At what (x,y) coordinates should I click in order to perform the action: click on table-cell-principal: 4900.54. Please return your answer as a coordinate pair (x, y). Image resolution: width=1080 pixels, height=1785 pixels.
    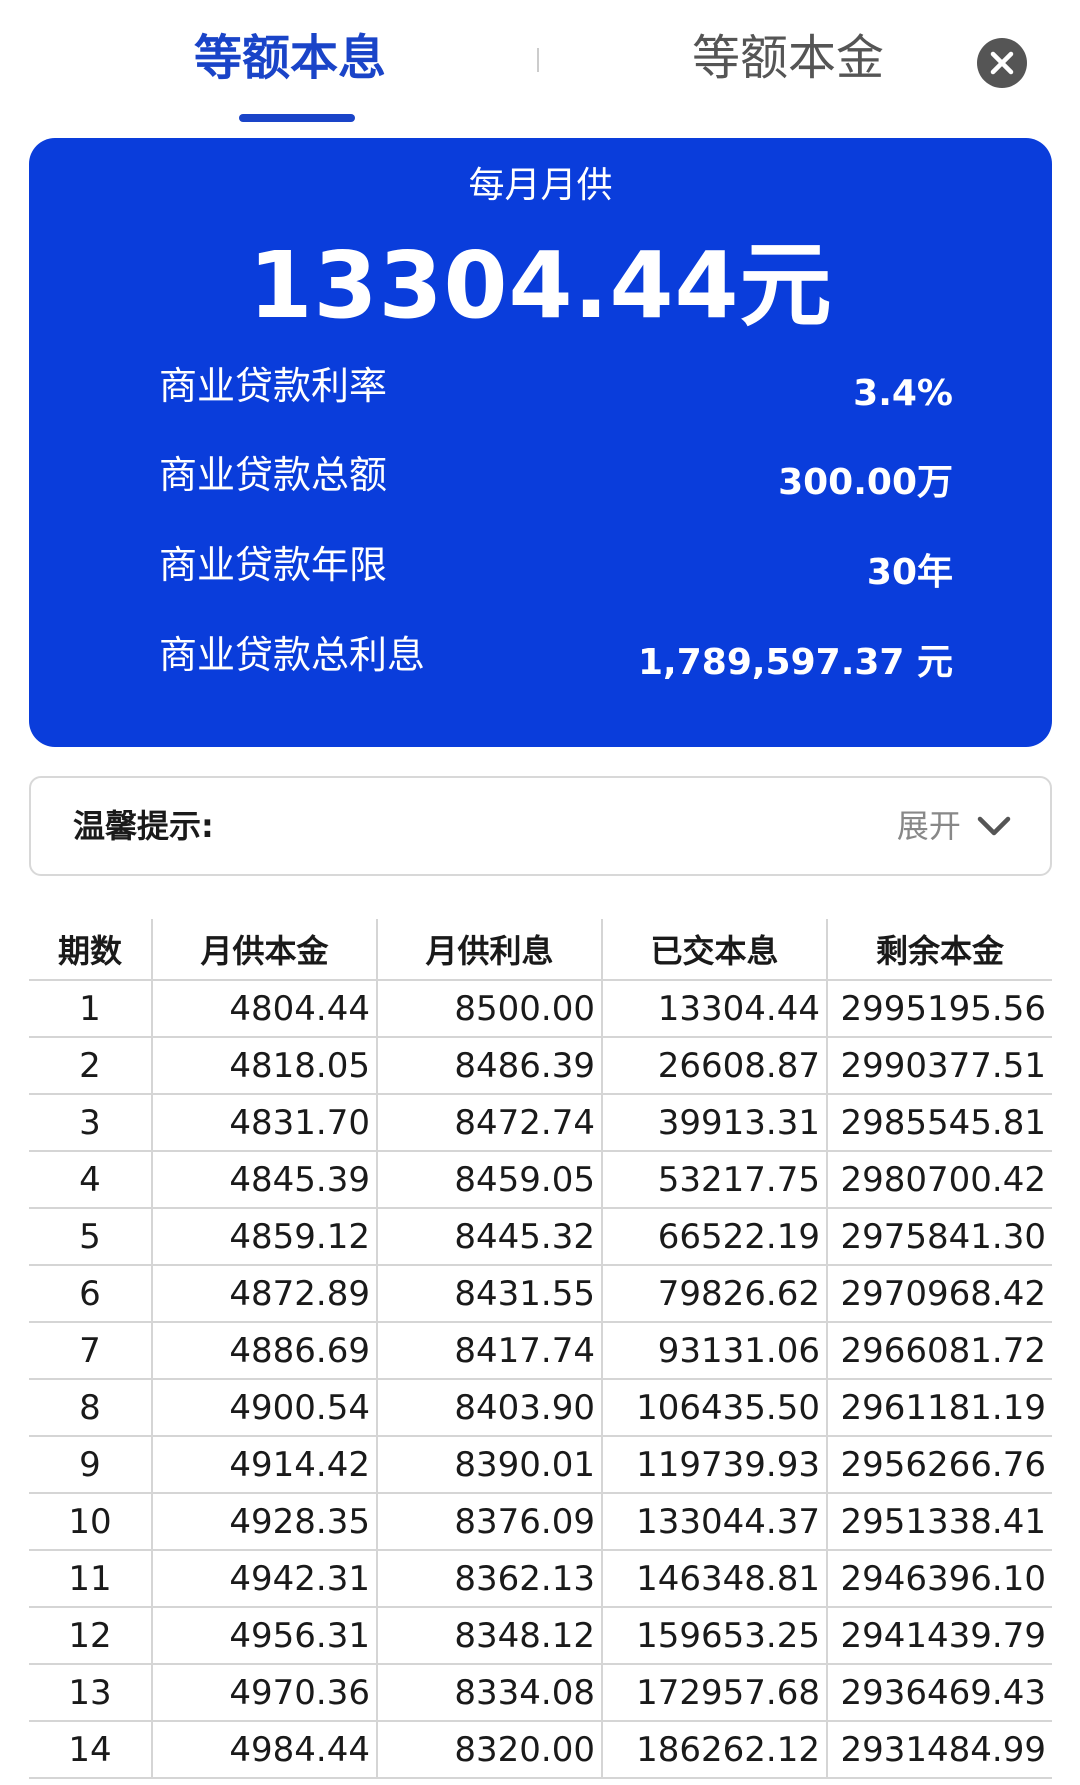
    Looking at the image, I should click on (265, 1408).